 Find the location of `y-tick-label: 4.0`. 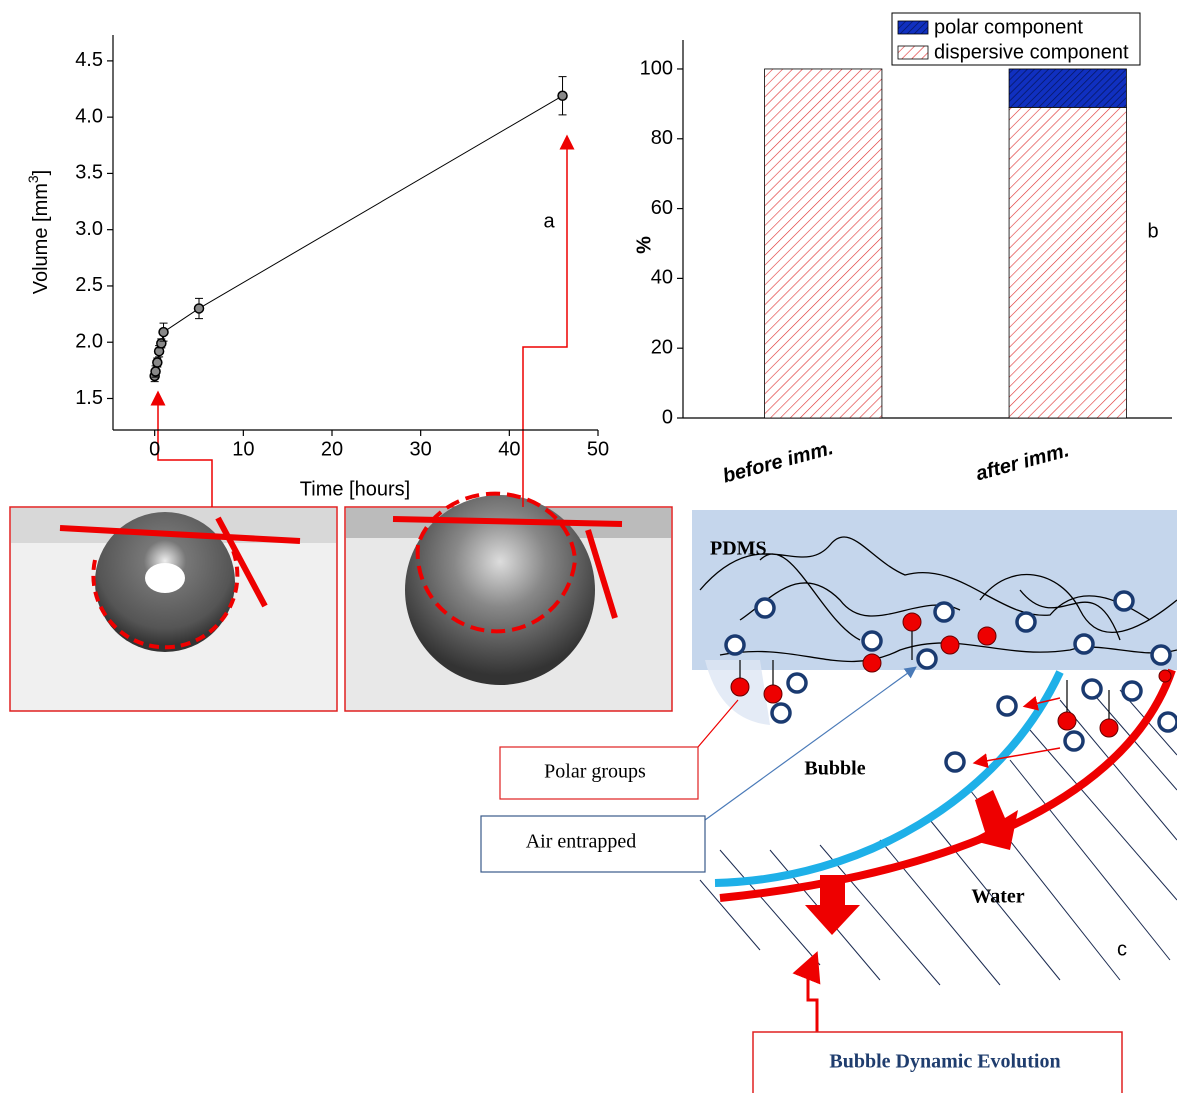

y-tick-label: 4.0 is located at coordinates (89, 116).